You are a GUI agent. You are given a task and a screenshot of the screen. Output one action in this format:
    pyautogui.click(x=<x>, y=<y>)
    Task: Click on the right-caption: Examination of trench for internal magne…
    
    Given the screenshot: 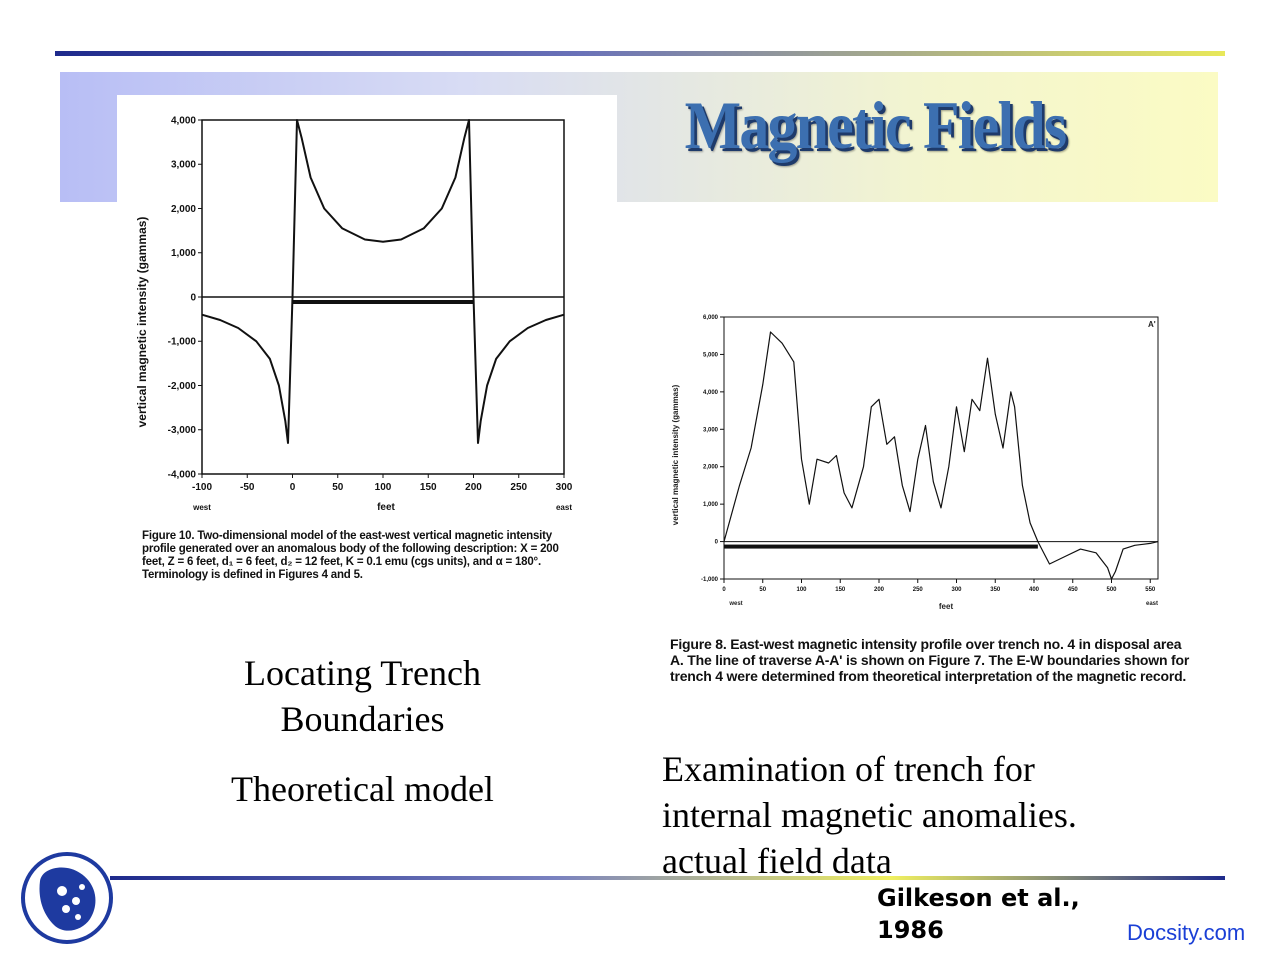 What is the action you would take?
    pyautogui.click(x=922, y=815)
    